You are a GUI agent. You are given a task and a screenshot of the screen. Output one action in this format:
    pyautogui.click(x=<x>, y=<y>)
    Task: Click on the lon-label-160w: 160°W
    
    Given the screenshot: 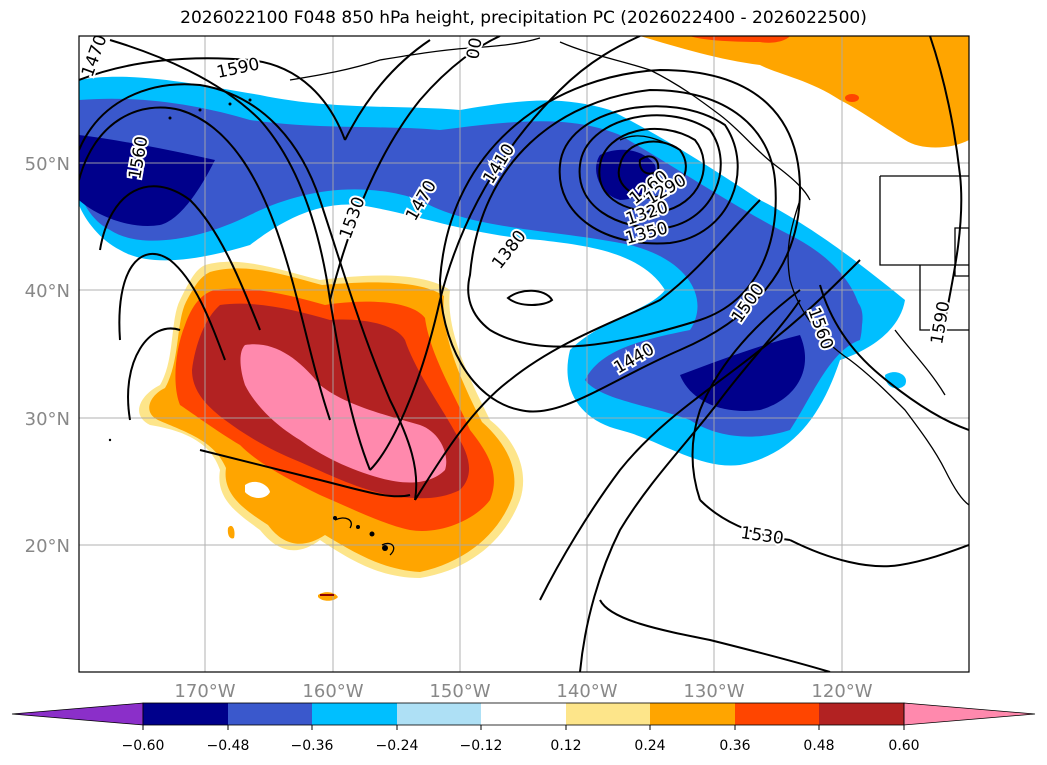 What is the action you would take?
    pyautogui.click(x=332, y=691)
    